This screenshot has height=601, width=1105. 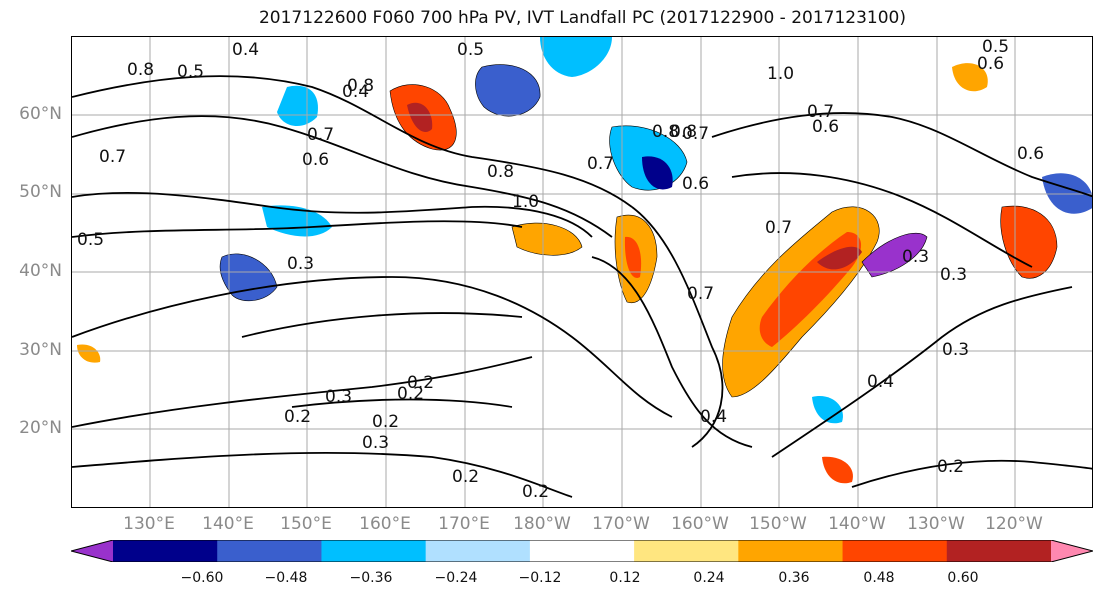 What do you see at coordinates (540, 578) in the screenshot?
I see `colorbar-label-neg-012: −0.12` at bounding box center [540, 578].